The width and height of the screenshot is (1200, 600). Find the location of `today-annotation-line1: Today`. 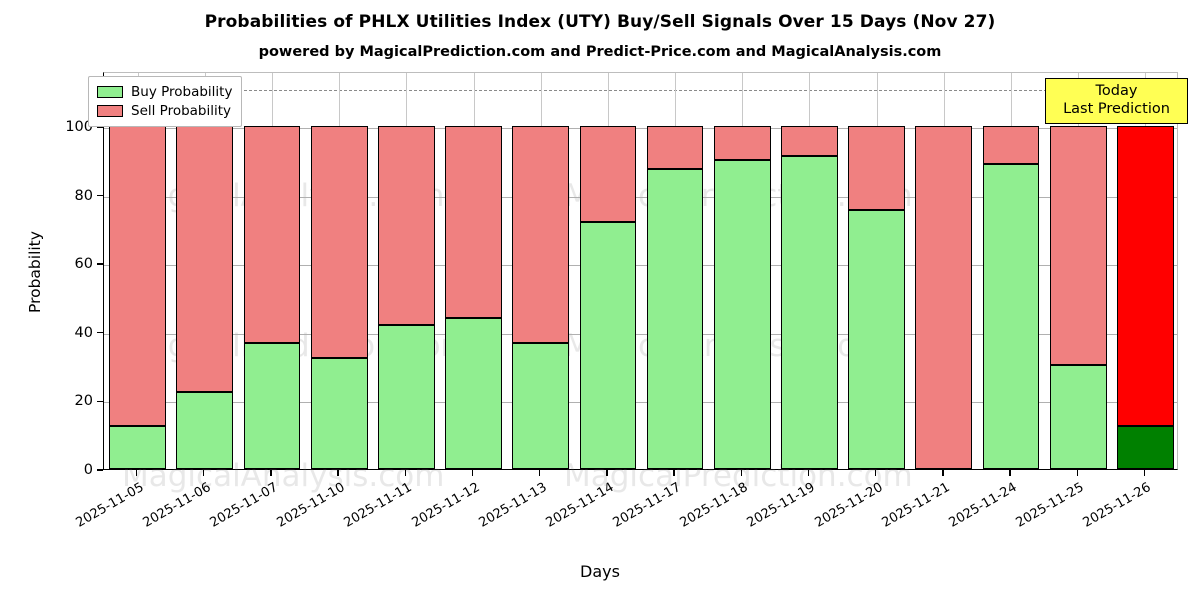

today-annotation-line1: Today is located at coordinates (1116, 91).